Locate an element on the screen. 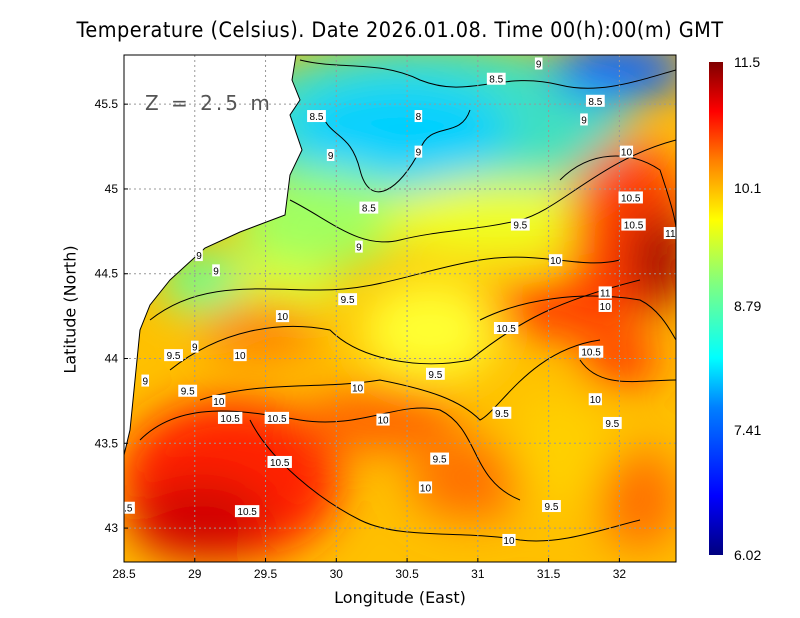 The width and height of the screenshot is (800, 618). land-mask is located at coordinates (213, 255).